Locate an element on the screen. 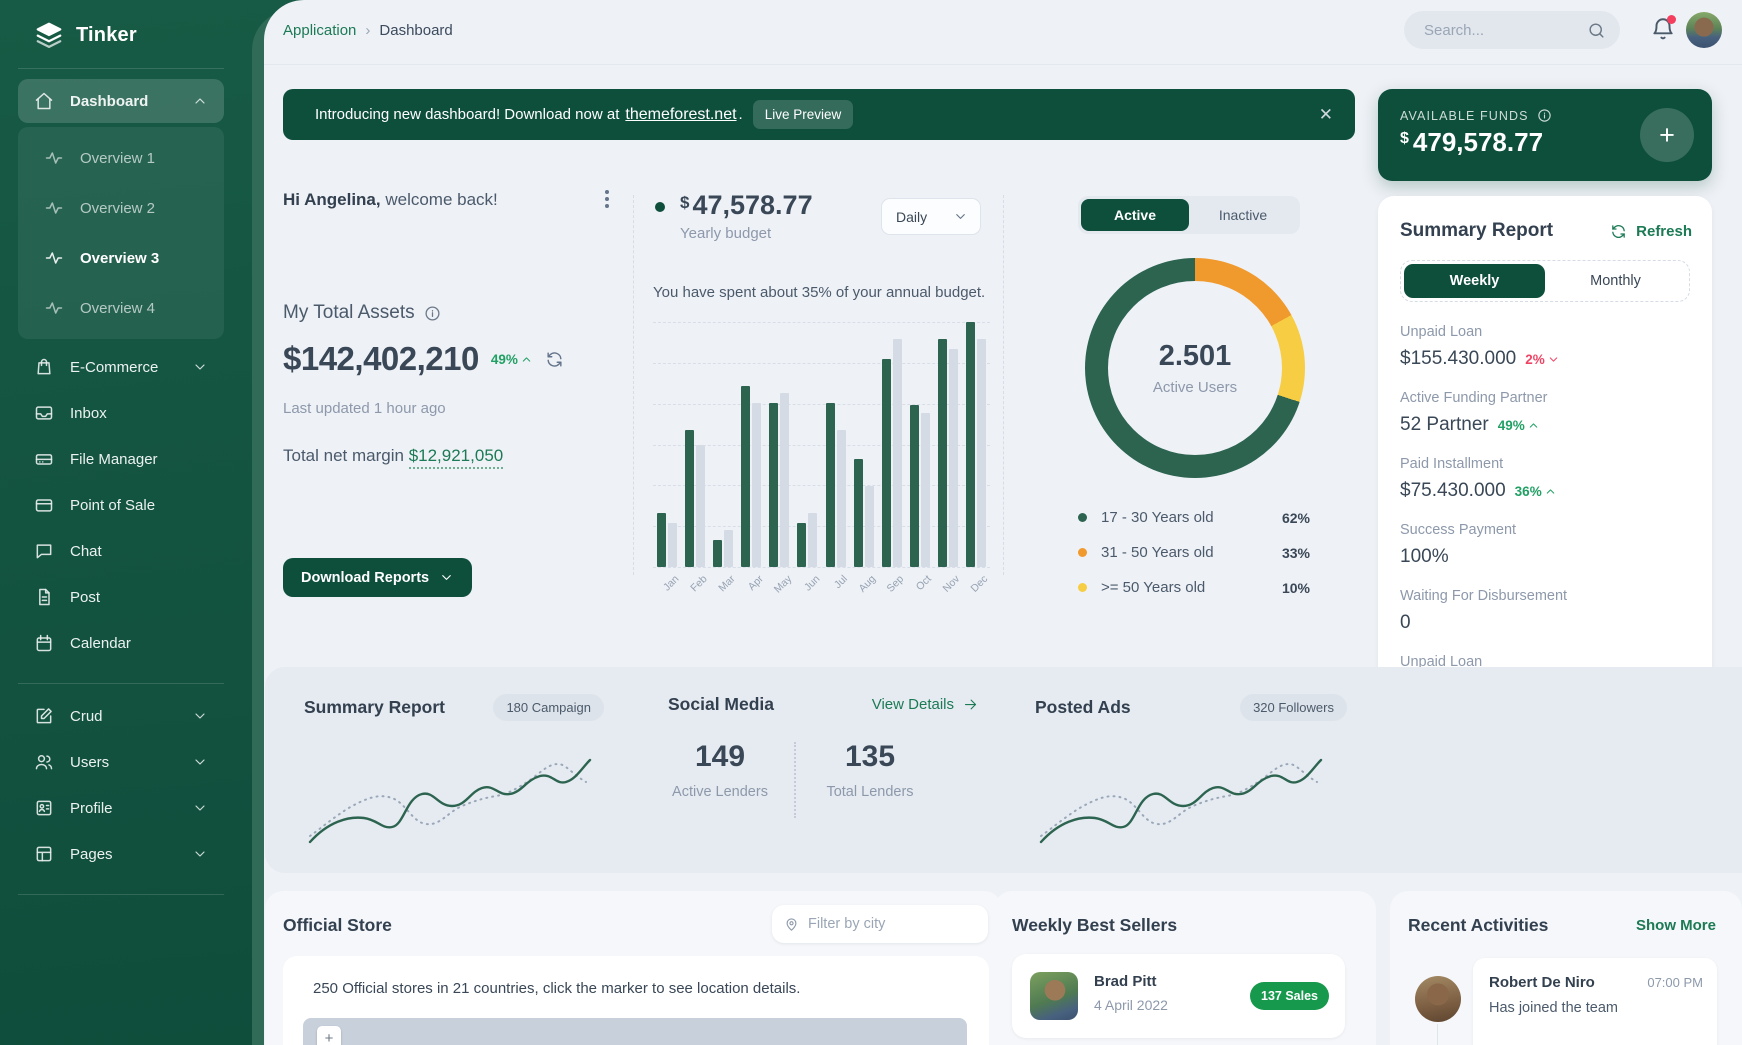  user-avatar is located at coordinates (1704, 30).